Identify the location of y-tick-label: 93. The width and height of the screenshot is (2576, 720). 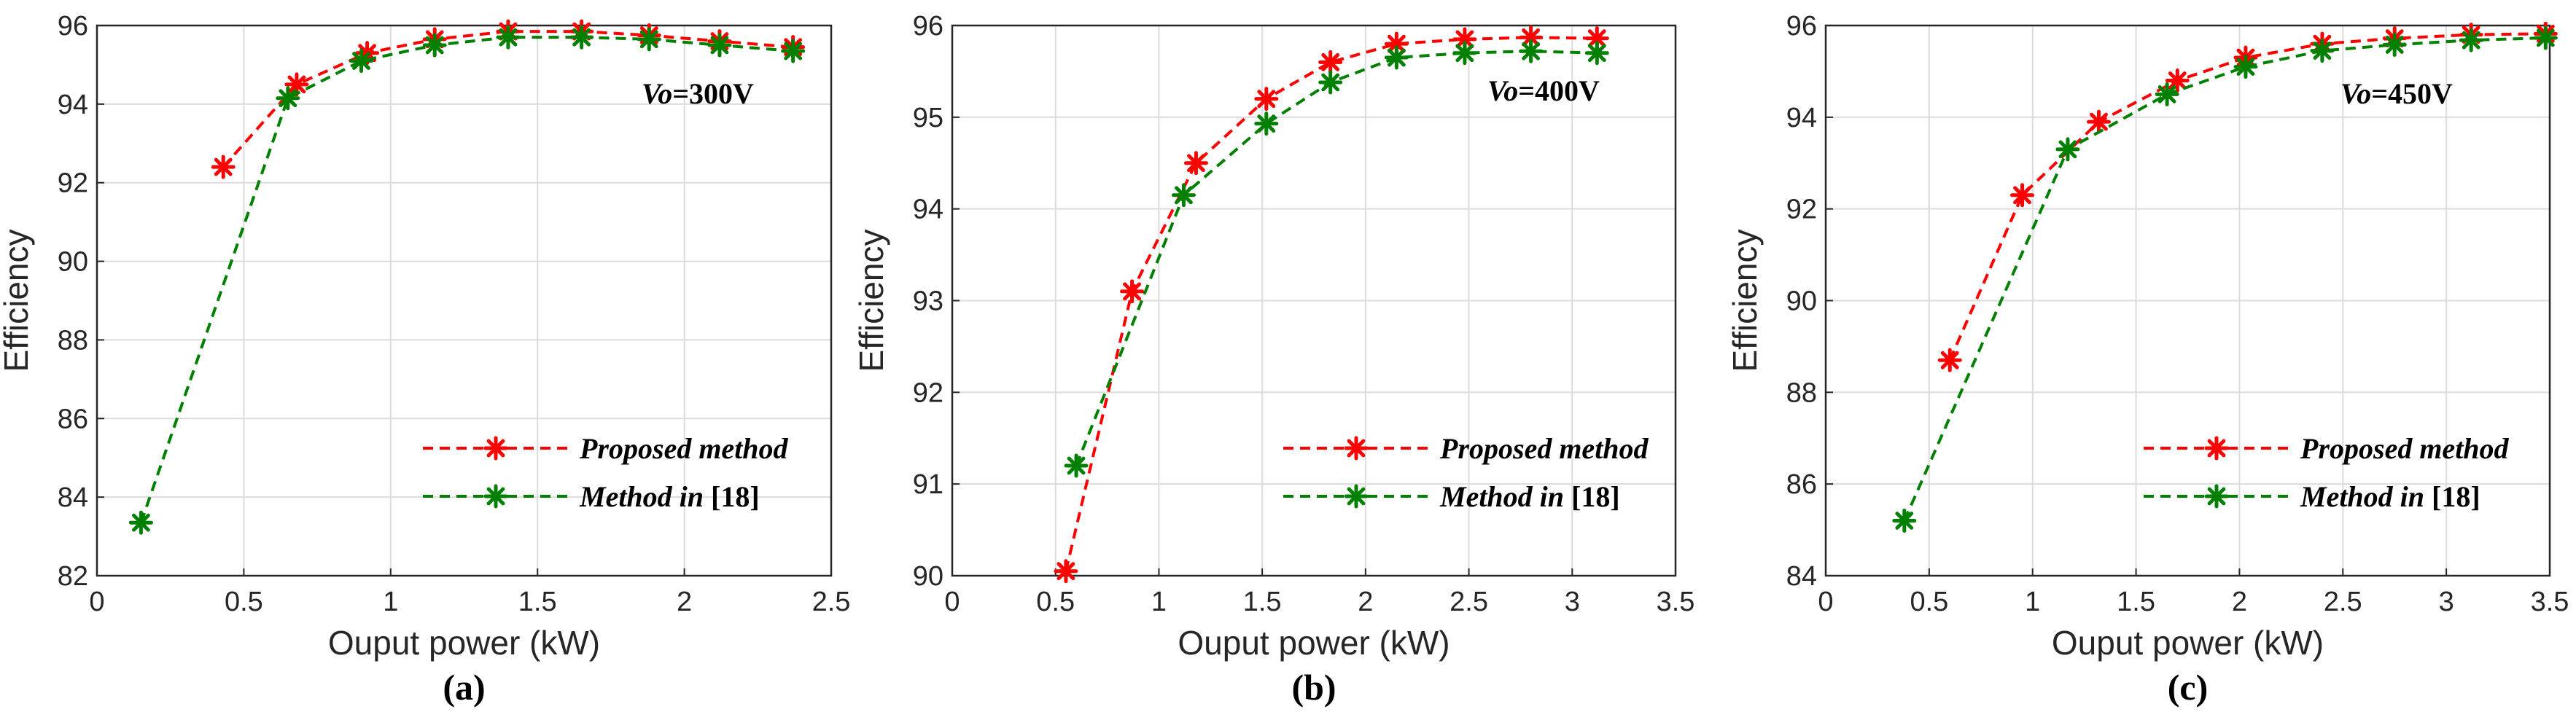
(928, 301).